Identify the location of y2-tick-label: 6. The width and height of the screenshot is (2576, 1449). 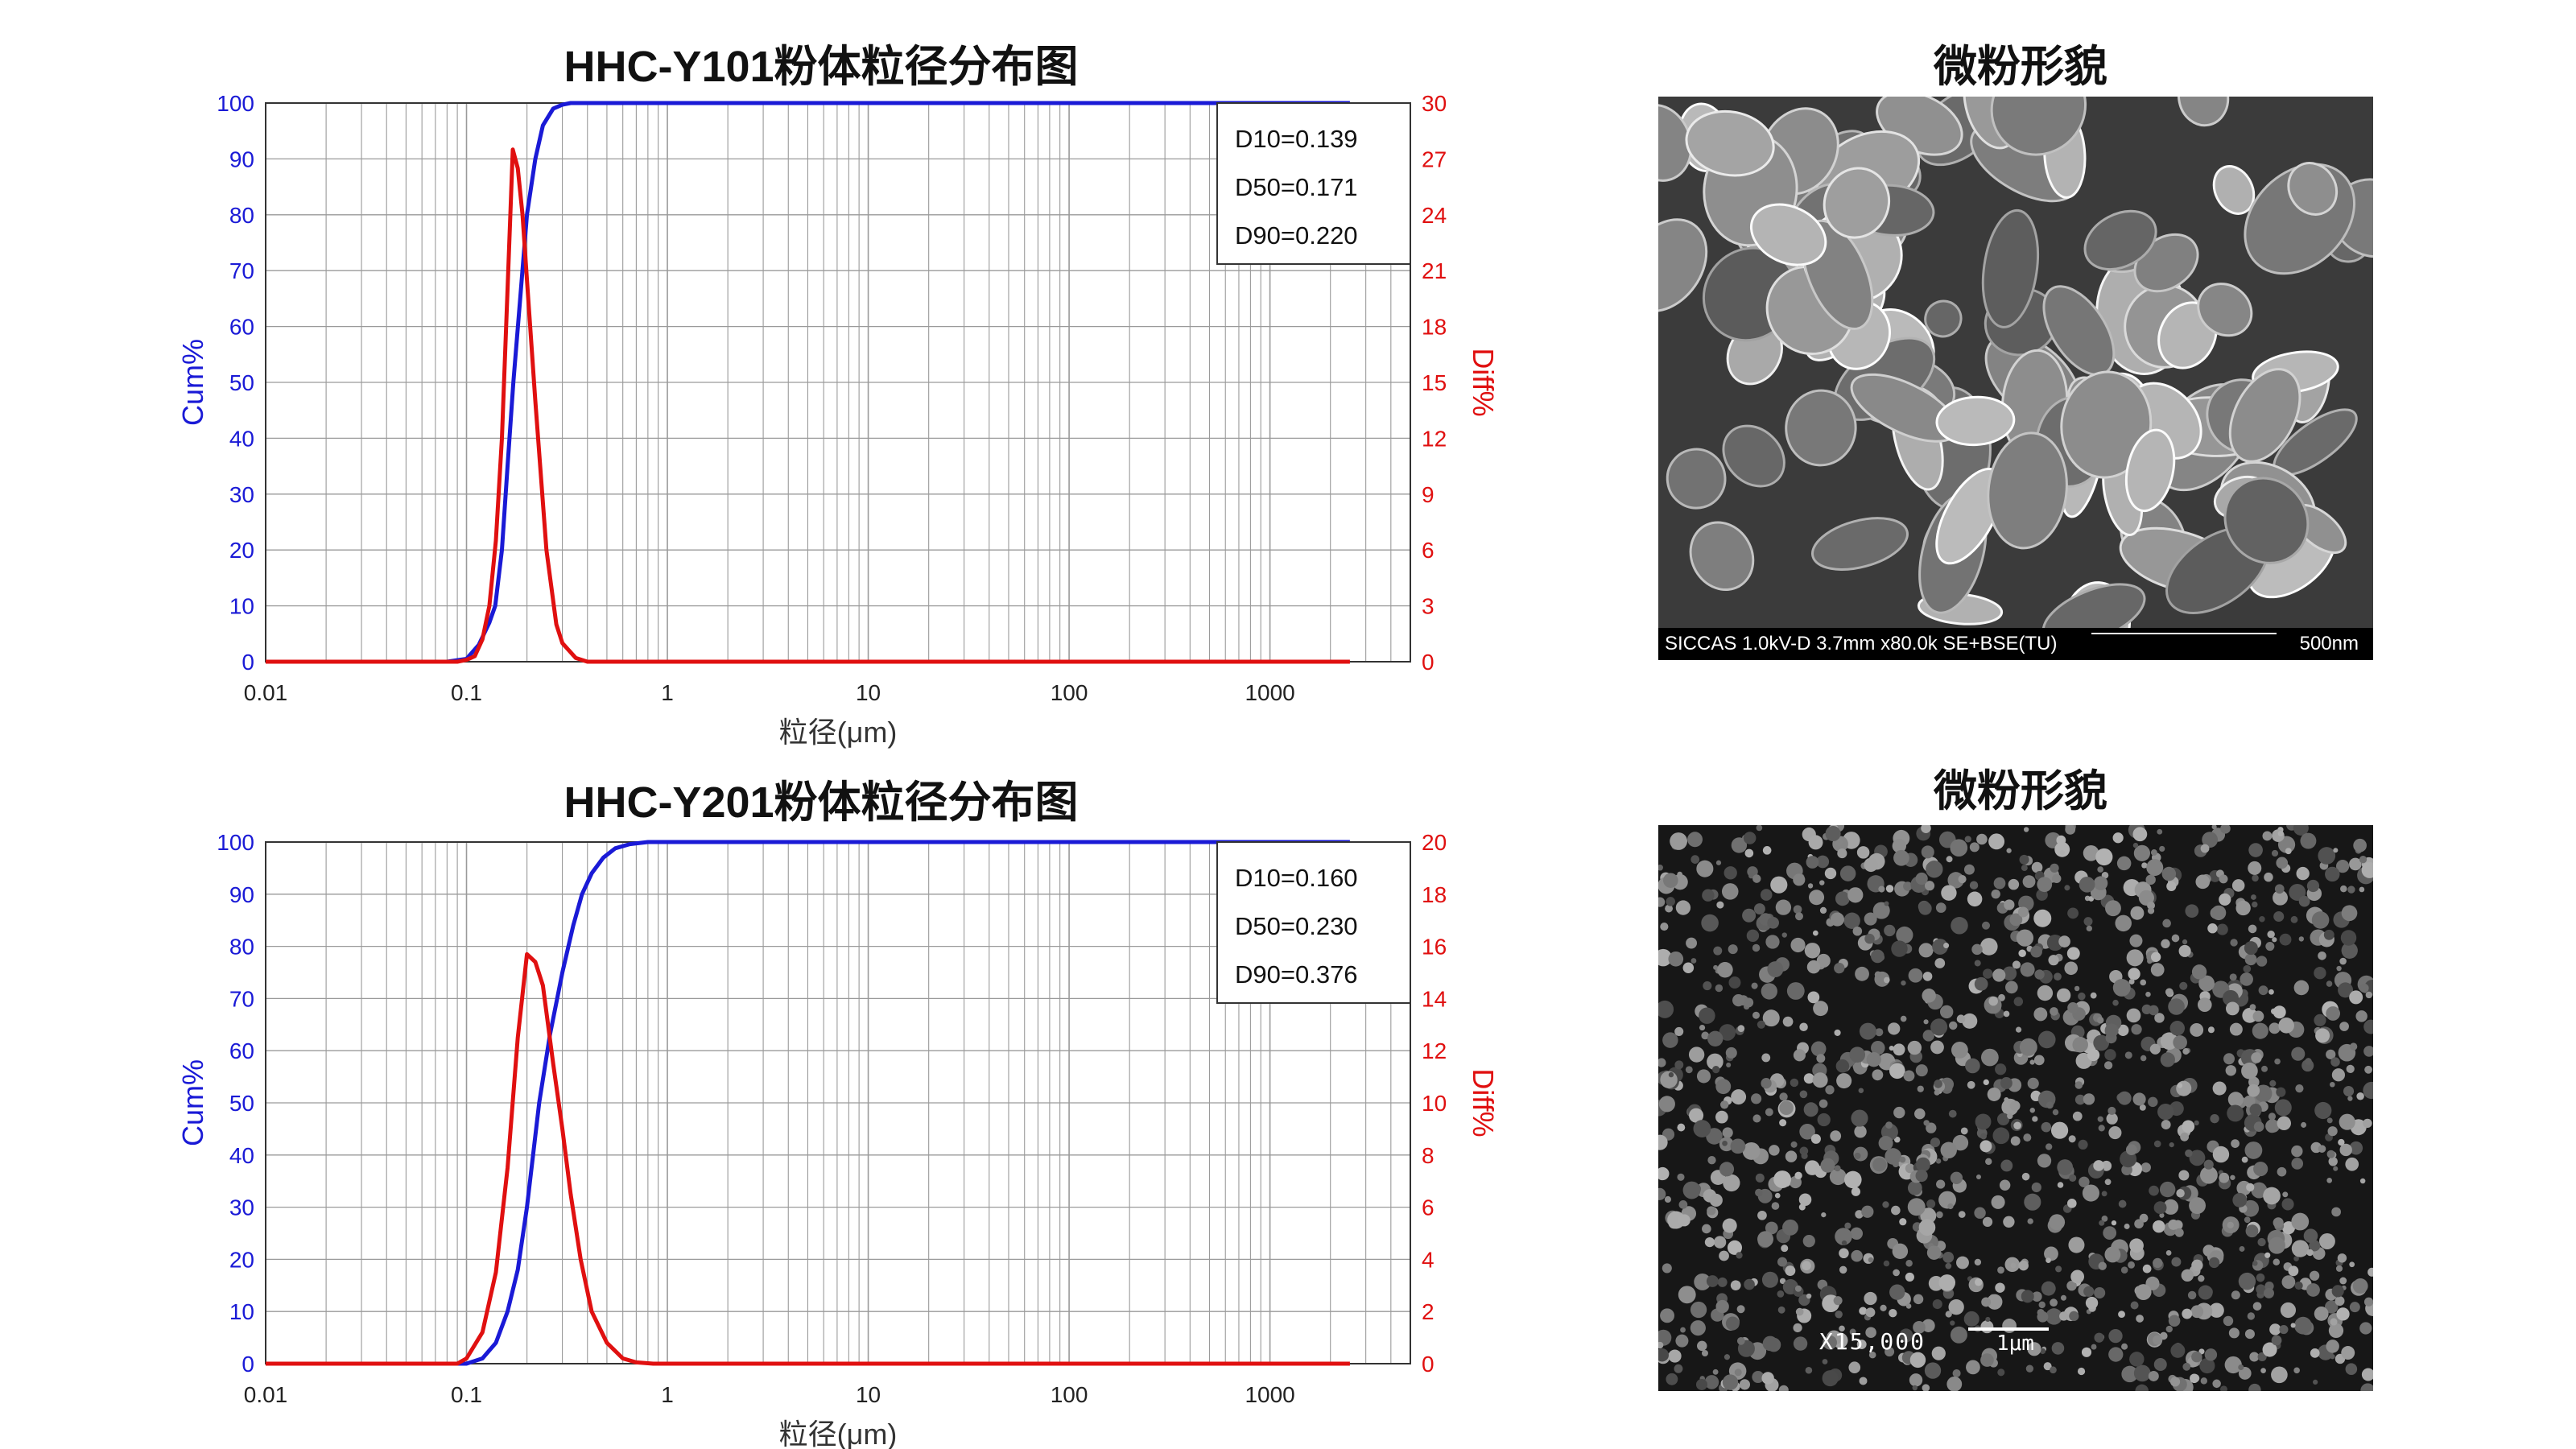
(1428, 1207).